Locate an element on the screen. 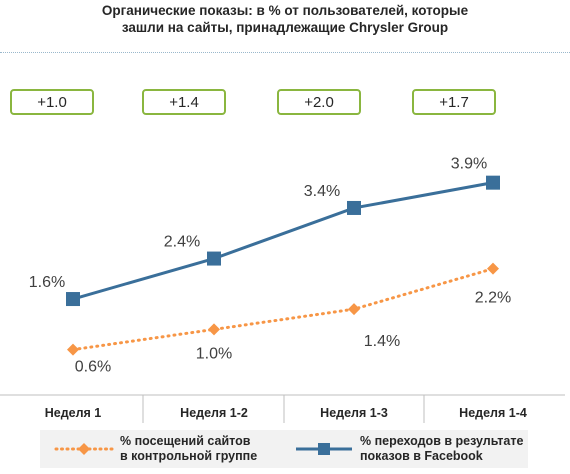 The image size is (570, 474). difference-box-week-1: +1.0 is located at coordinates (52, 102).